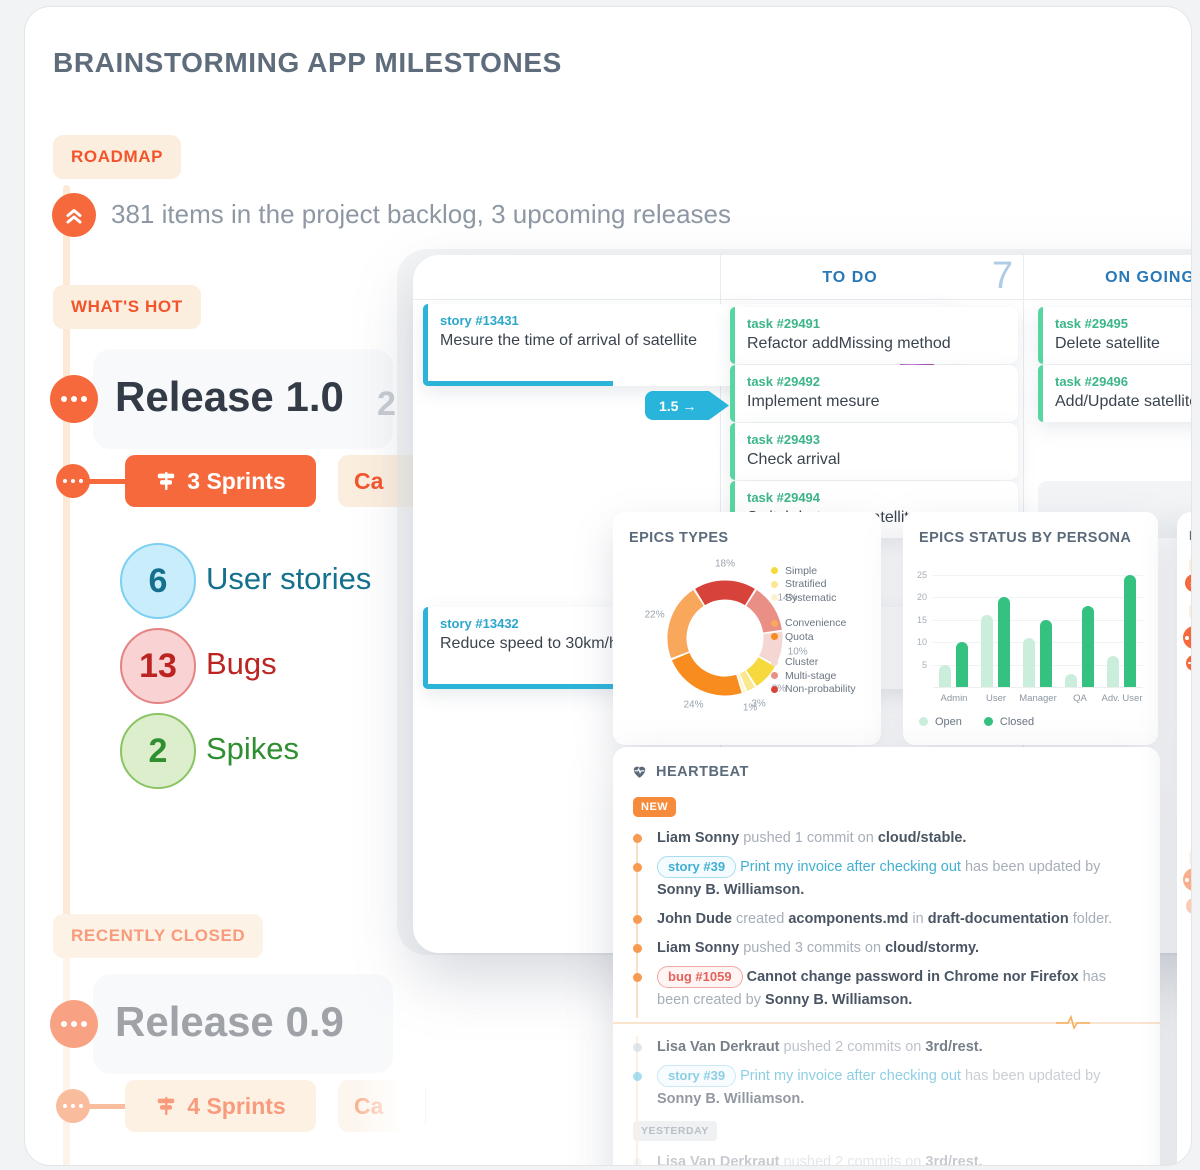 The width and height of the screenshot is (1200, 1170). Describe the element at coordinates (763, 611) in the screenshot. I see `donut-segment-multi-stage` at that location.